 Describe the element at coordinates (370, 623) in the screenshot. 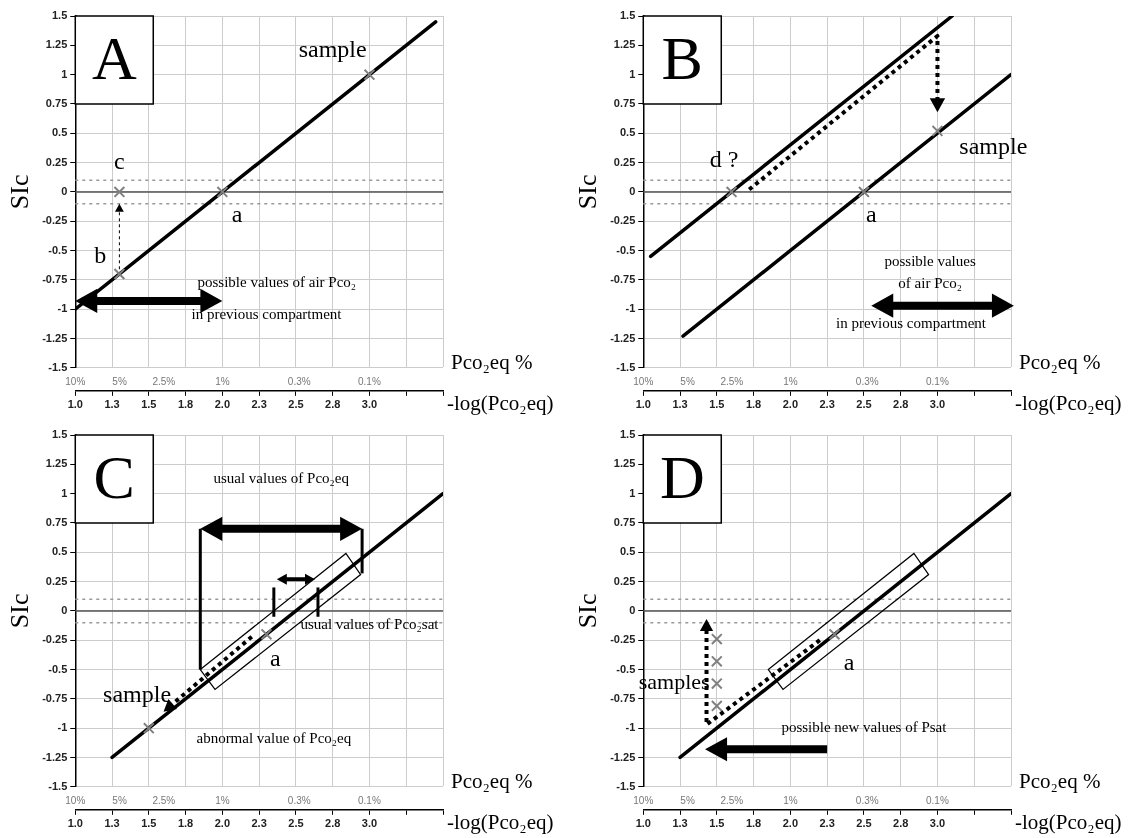

I see `annotation: usual values of Pco₂sat` at that location.